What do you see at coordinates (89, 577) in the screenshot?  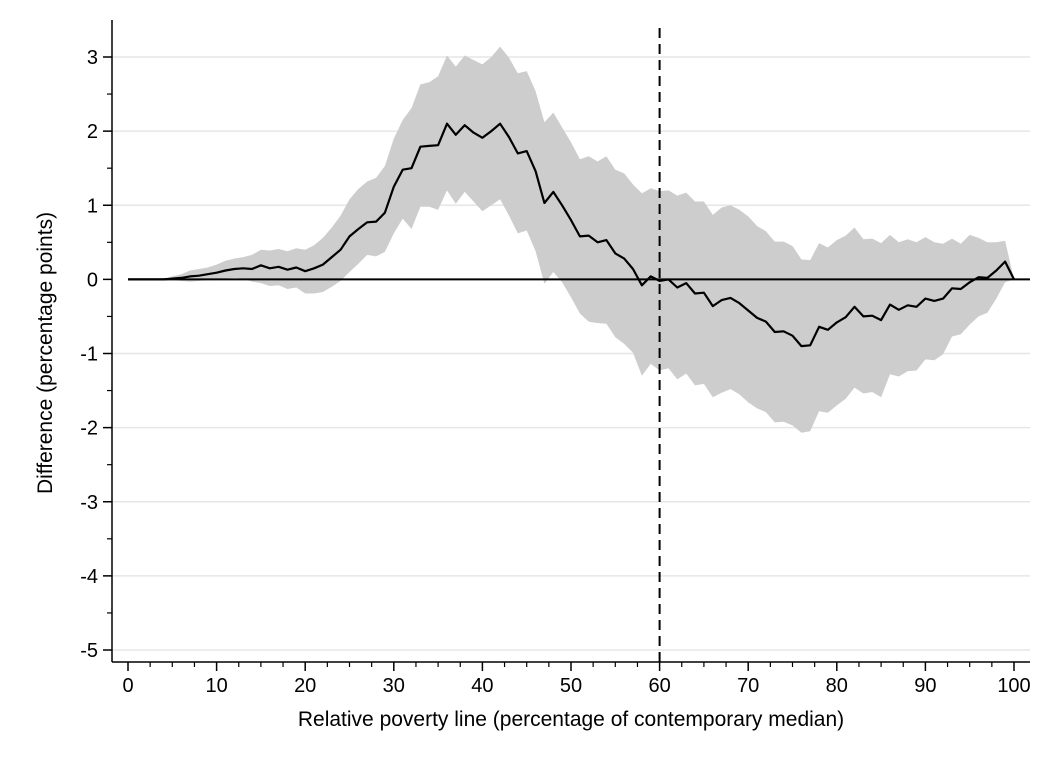 I see `y-tick-label: -4` at bounding box center [89, 577].